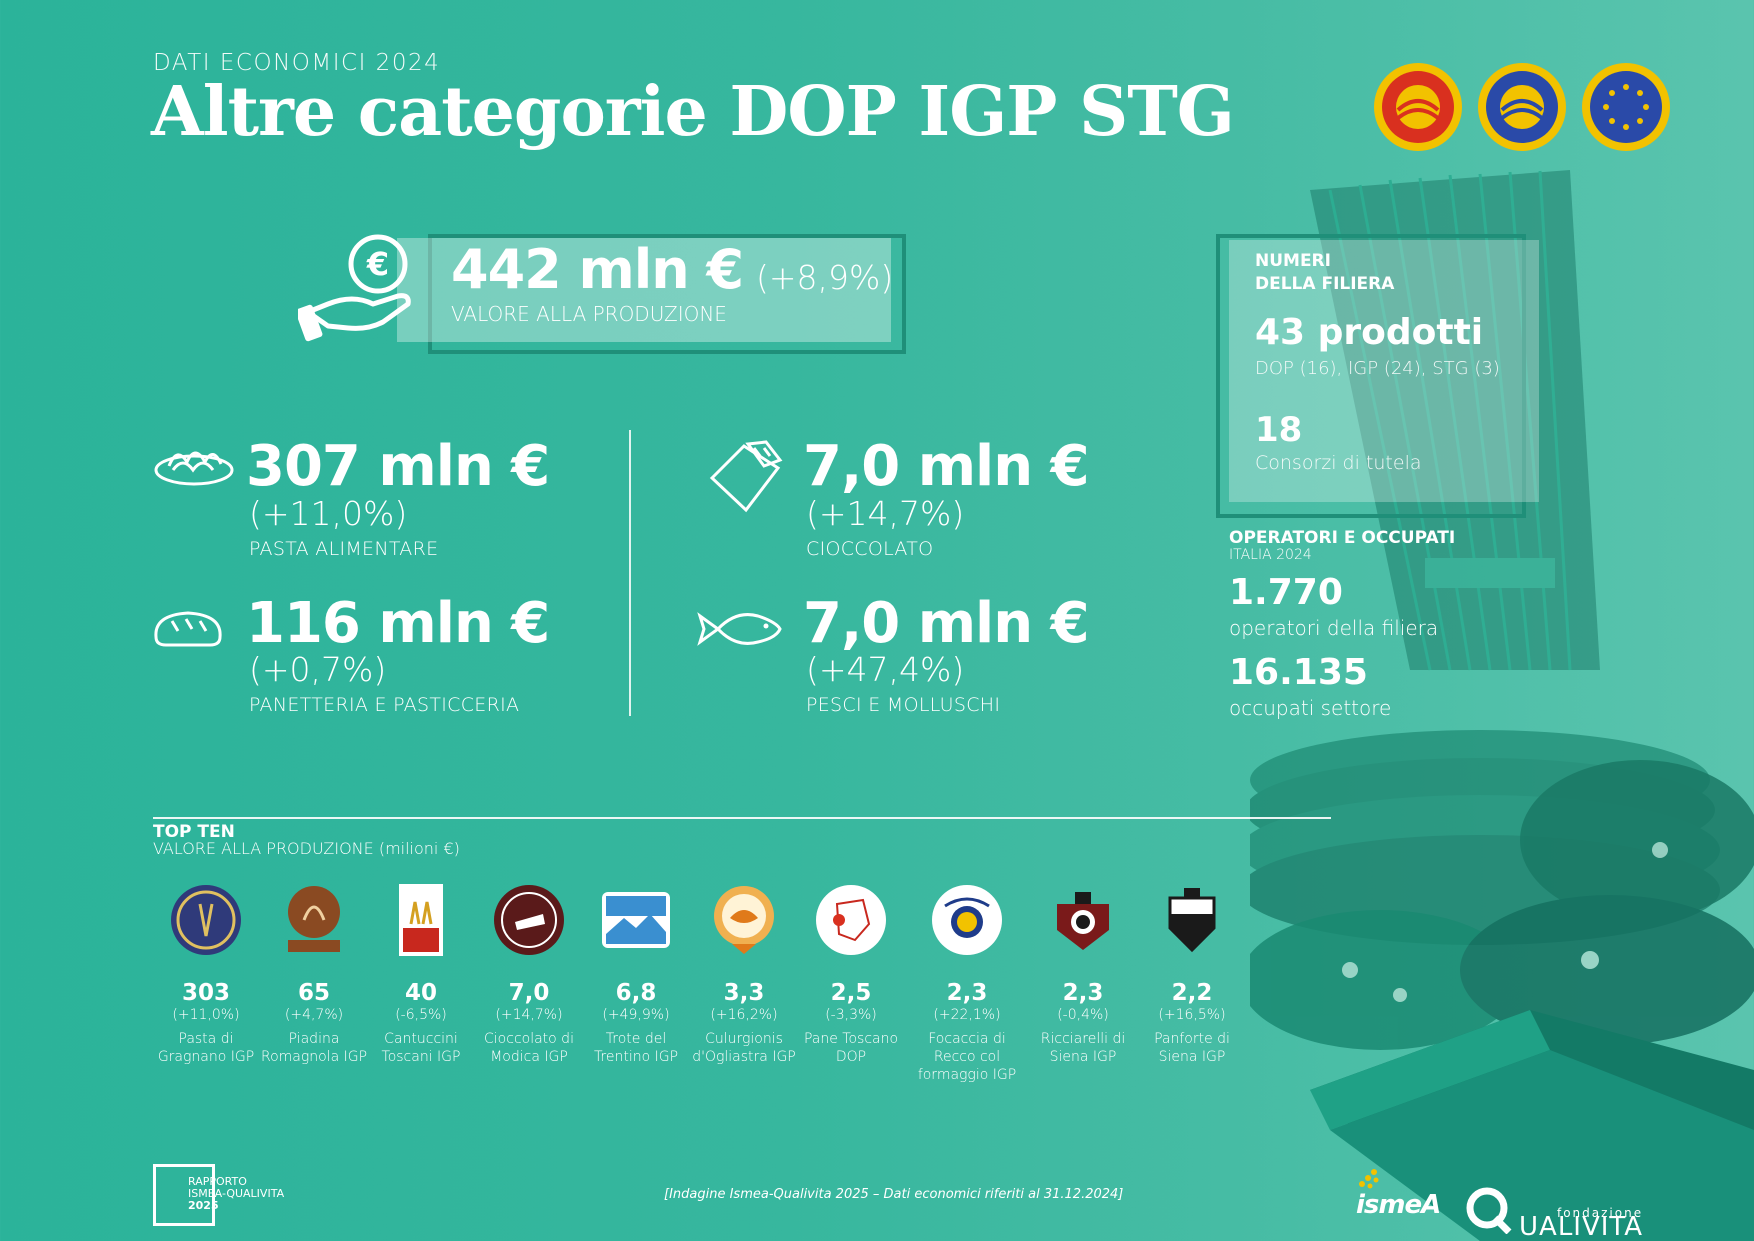 The height and width of the screenshot is (1241, 1754). I want to click on top-ten-name: Culurgionis d'Ogliastra IGP, so click(744, 1048).